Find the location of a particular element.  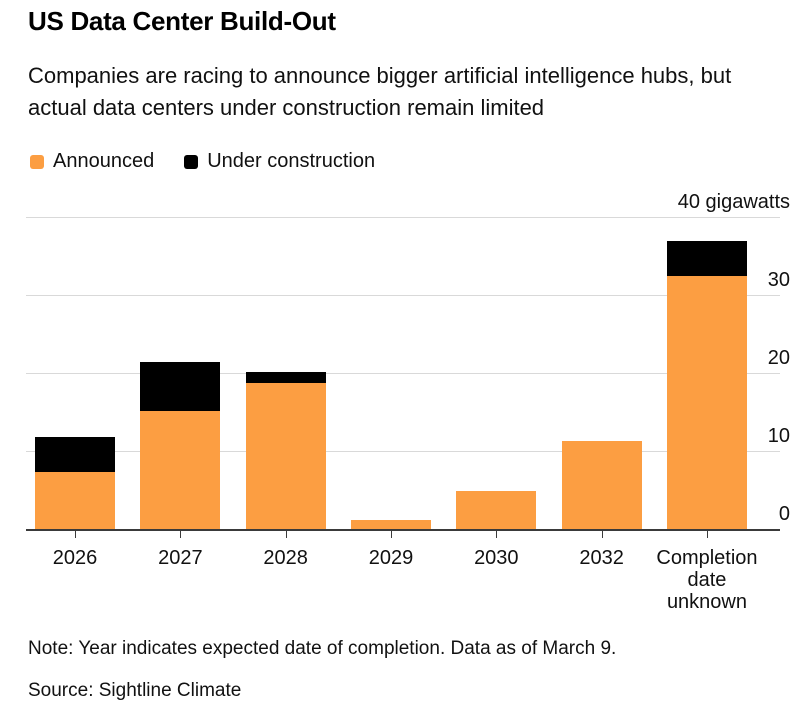

chart-title: US Data Center Build-Out is located at coordinates (182, 21).